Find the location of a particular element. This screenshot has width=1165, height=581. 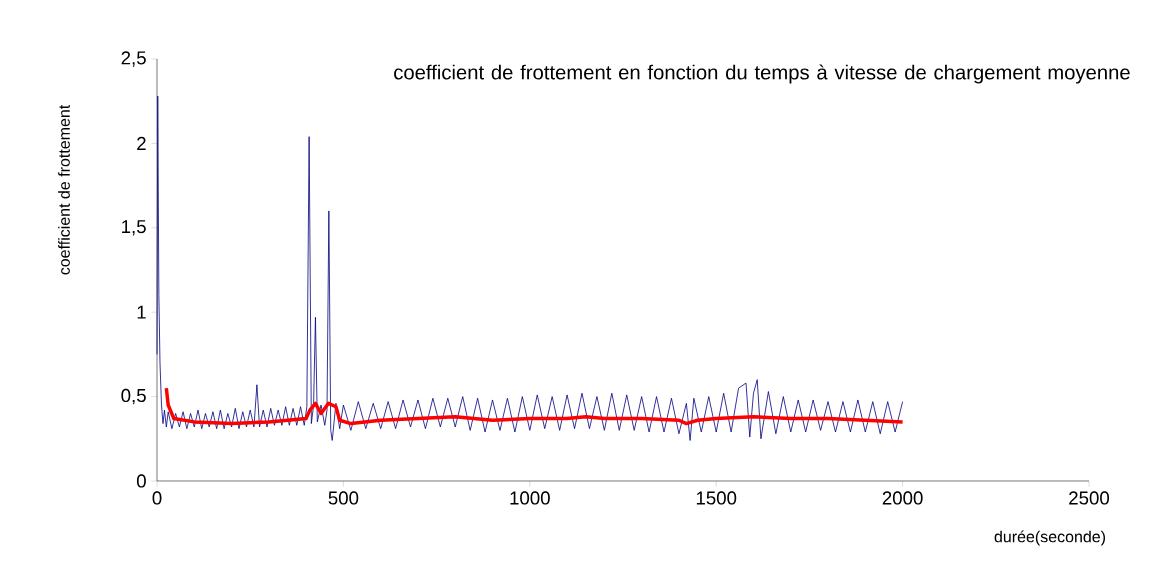

y-tick-label: 2 is located at coordinates (141, 143).